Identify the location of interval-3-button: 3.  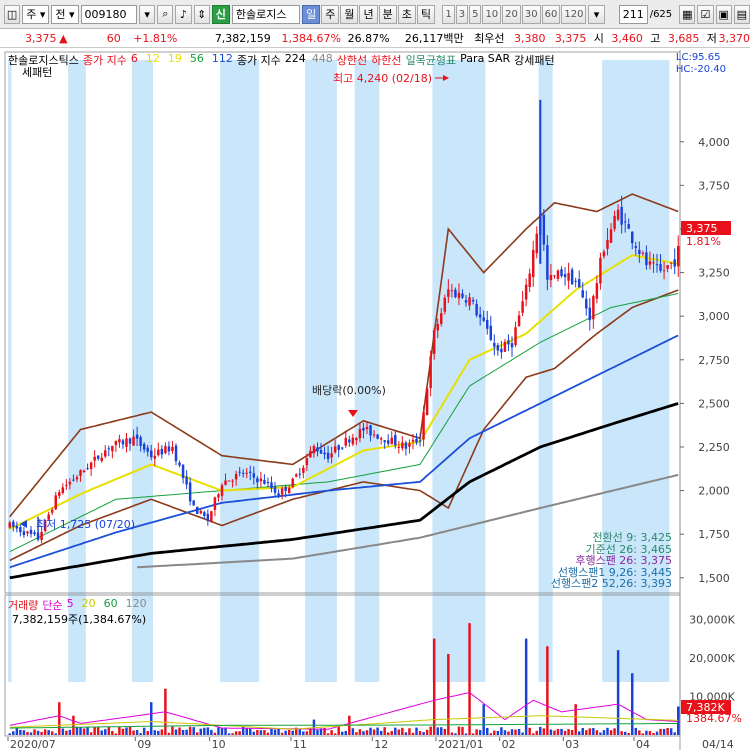
(462, 14).